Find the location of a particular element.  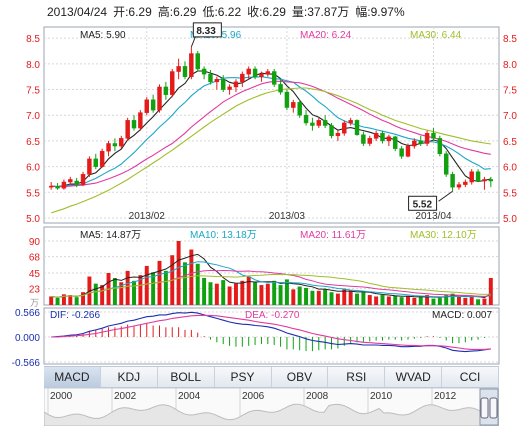

macd-panel is located at coordinates (271, 336).